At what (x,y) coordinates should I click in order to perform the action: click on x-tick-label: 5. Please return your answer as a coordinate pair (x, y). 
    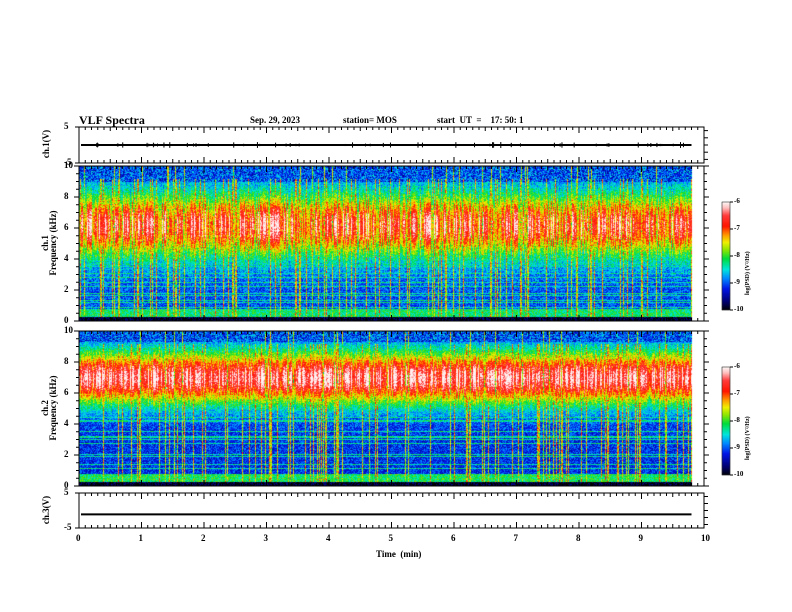
    Looking at the image, I should click on (391, 538).